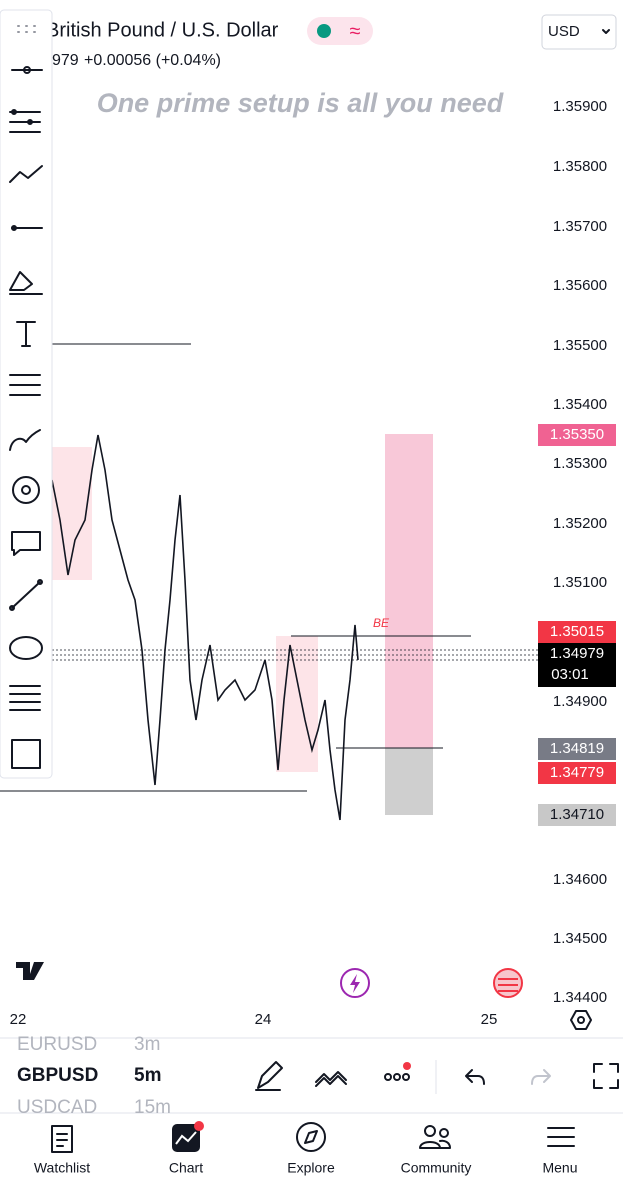 This screenshot has width=623, height=1200. I want to click on price-tick: 1.34900, so click(580, 701).